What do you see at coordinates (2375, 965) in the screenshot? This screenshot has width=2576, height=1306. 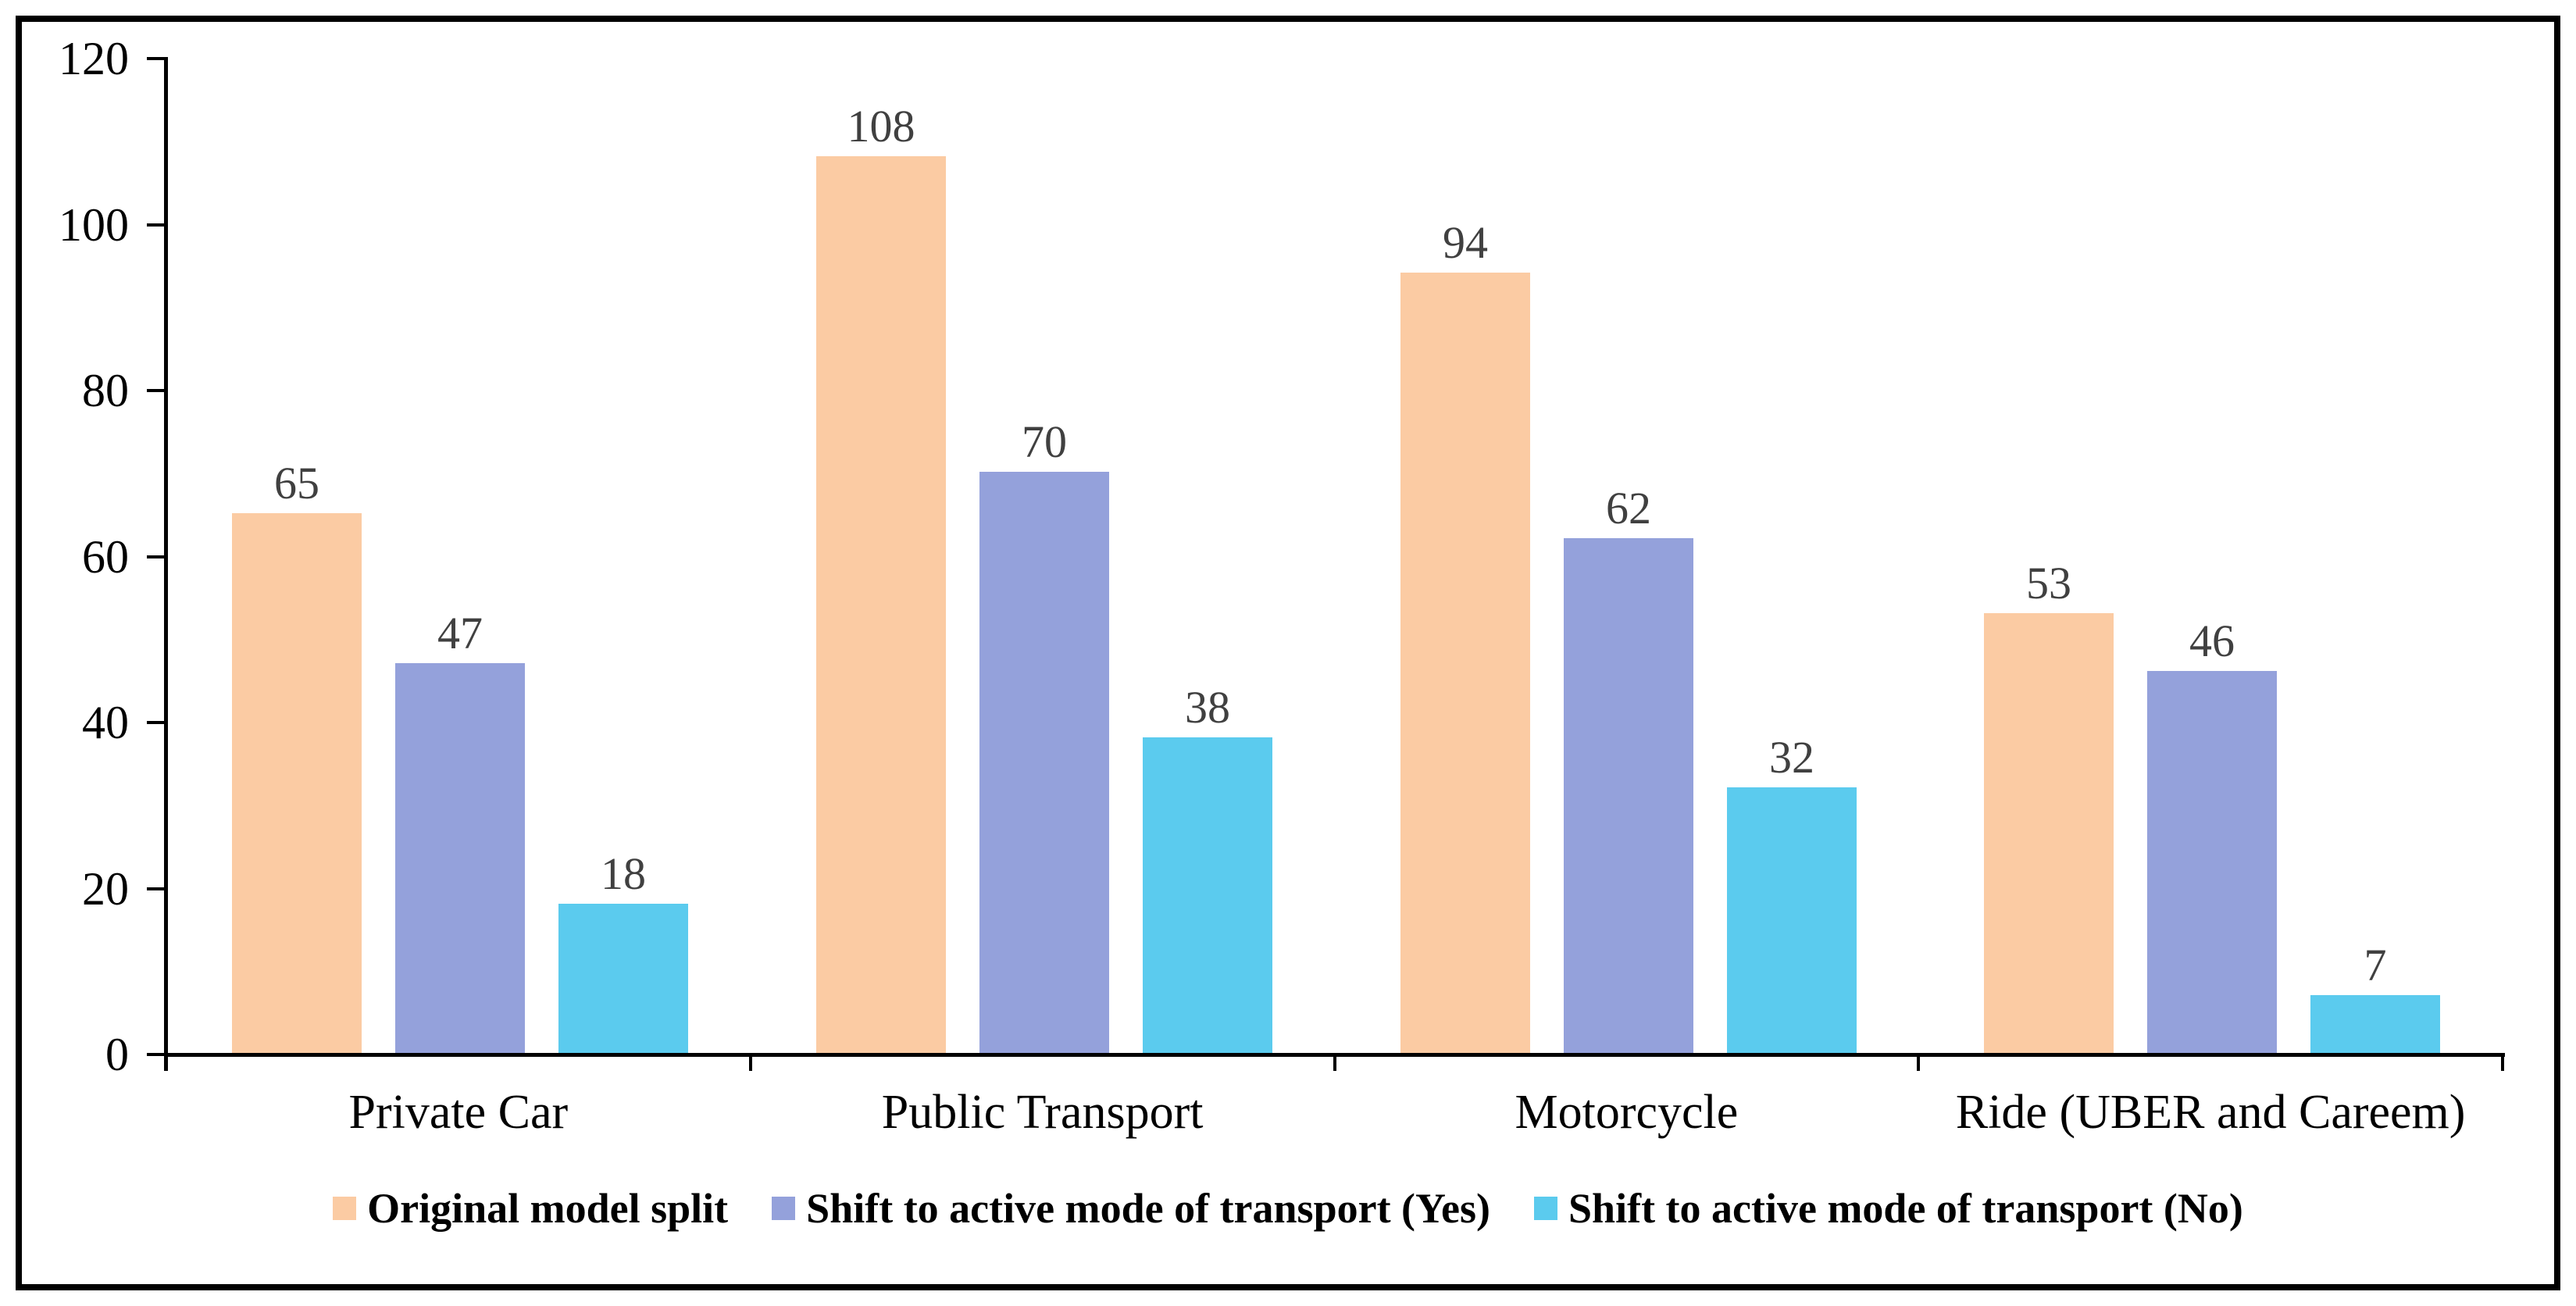 I see `bar-value-label: 7` at bounding box center [2375, 965].